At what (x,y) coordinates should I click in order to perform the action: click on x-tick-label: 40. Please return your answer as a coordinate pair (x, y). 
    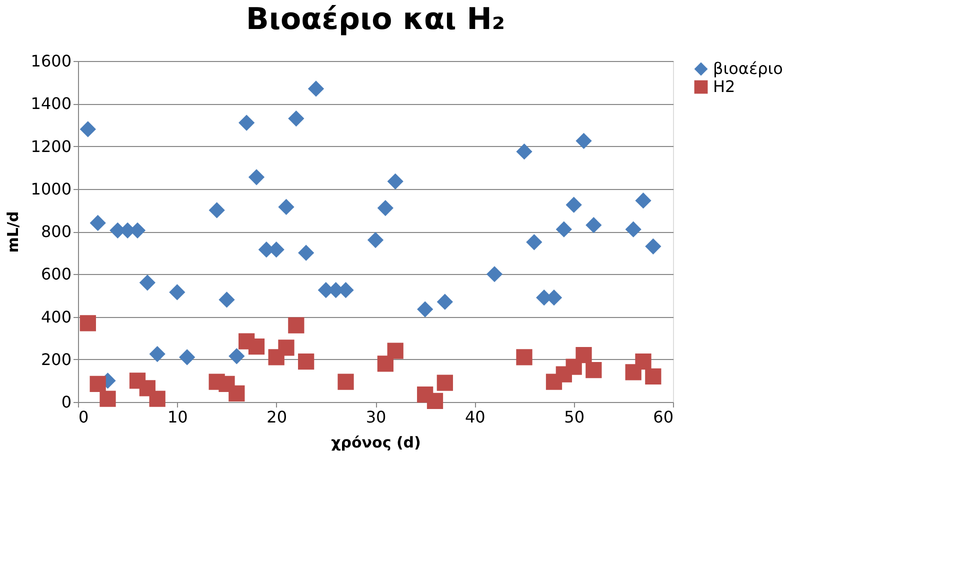
    Looking at the image, I should click on (475, 417).